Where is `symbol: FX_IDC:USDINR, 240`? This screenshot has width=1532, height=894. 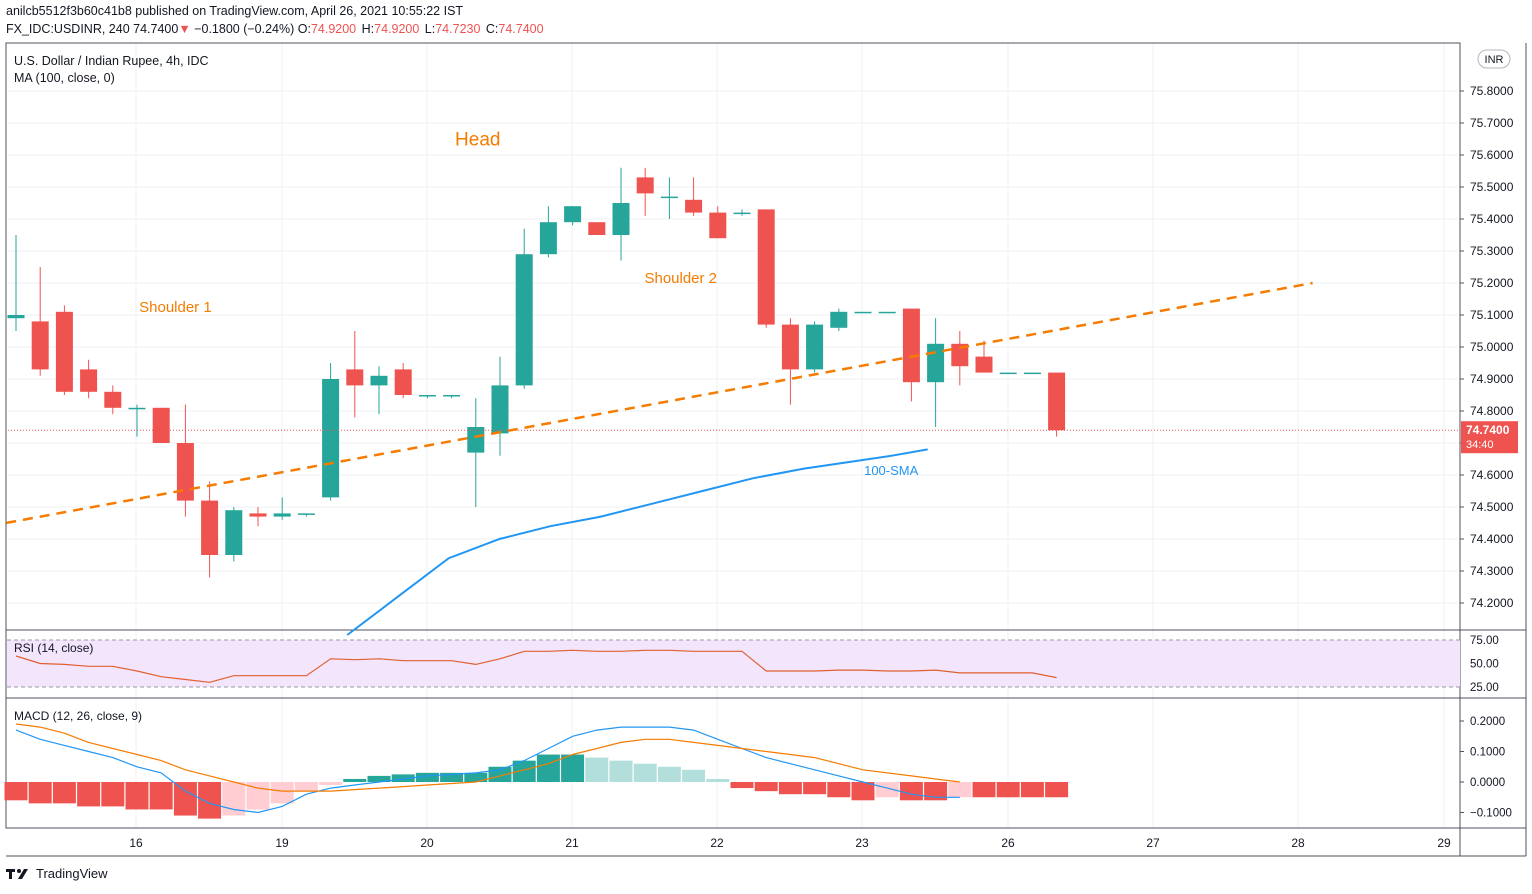 symbol: FX_IDC:USDINR, 240 is located at coordinates (68, 29).